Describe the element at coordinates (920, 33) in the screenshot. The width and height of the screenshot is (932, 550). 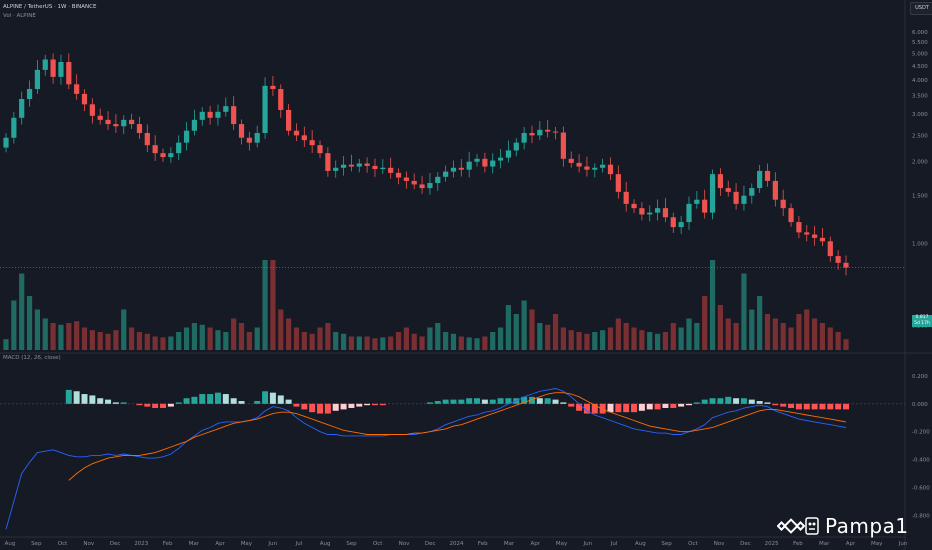
I see `price-tick-label: 6.000` at that location.